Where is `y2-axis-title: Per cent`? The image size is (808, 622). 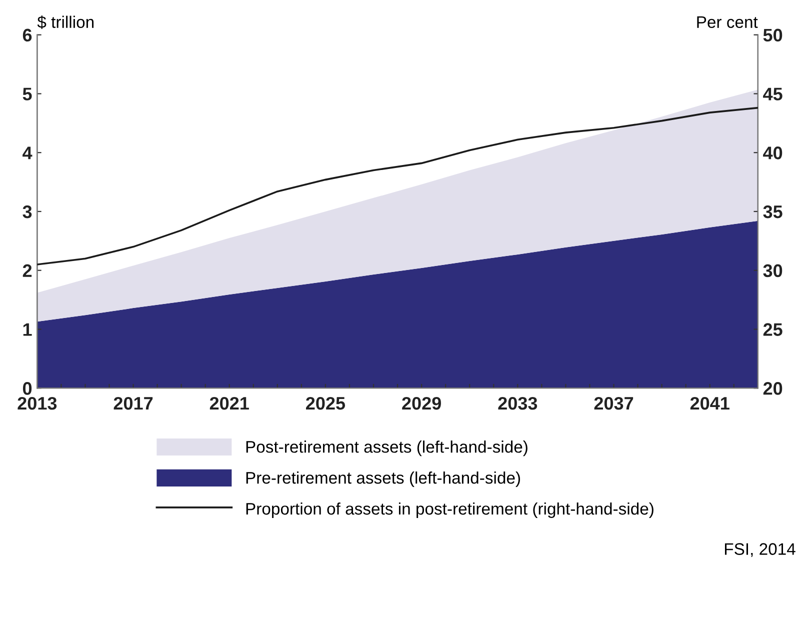 y2-axis-title: Per cent is located at coordinates (727, 22).